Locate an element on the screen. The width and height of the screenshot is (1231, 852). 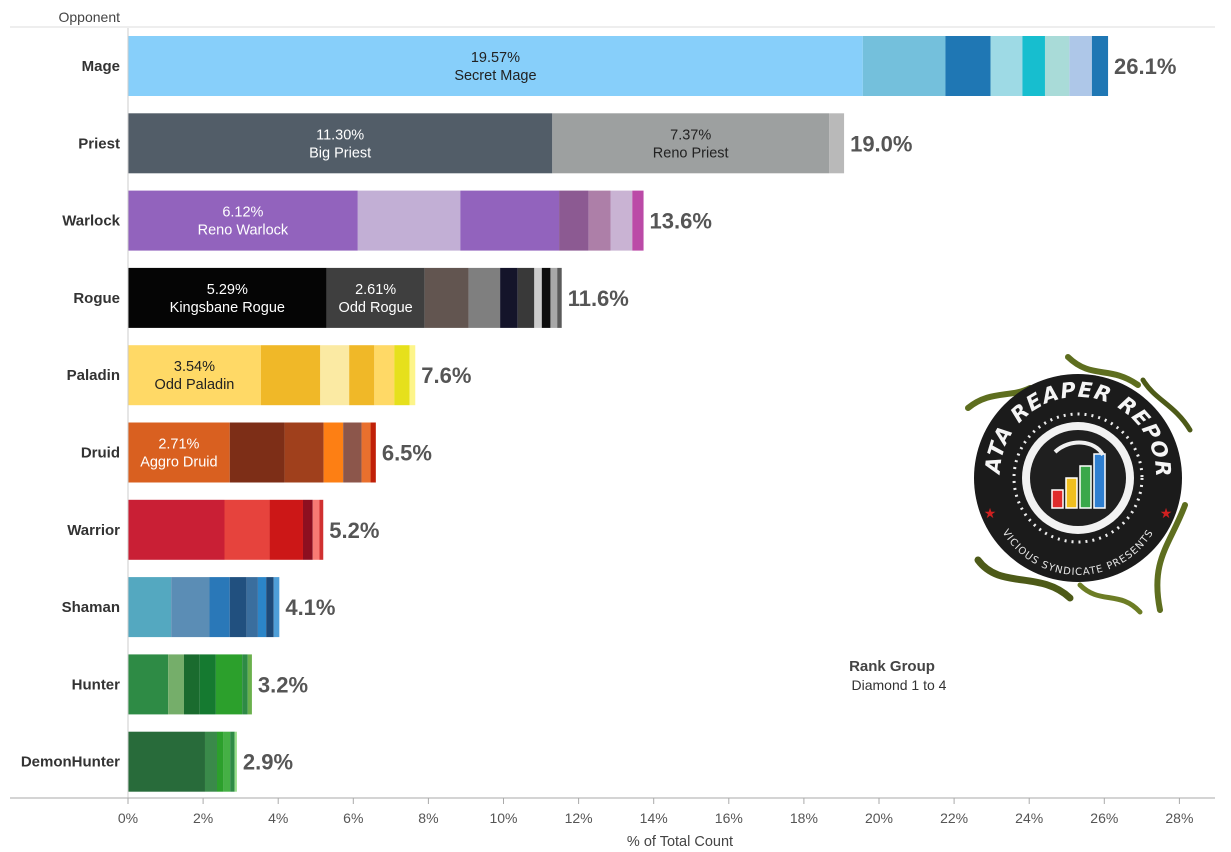
bar-row-demonhunter: DemonHunter 2.9% is located at coordinates (157, 761).